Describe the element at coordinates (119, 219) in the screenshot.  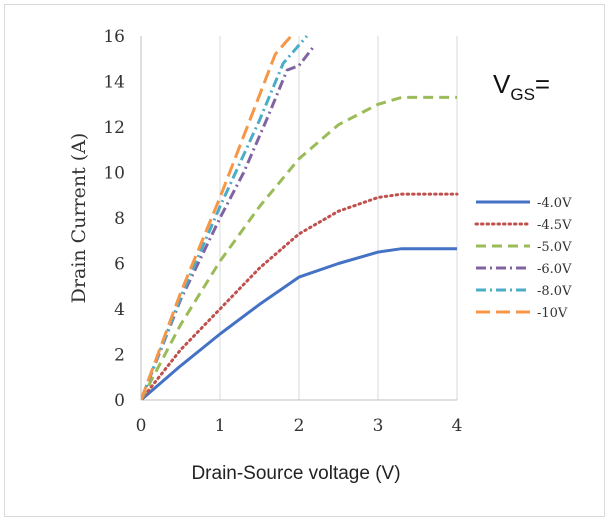
I see `y-tick-label: 8` at that location.